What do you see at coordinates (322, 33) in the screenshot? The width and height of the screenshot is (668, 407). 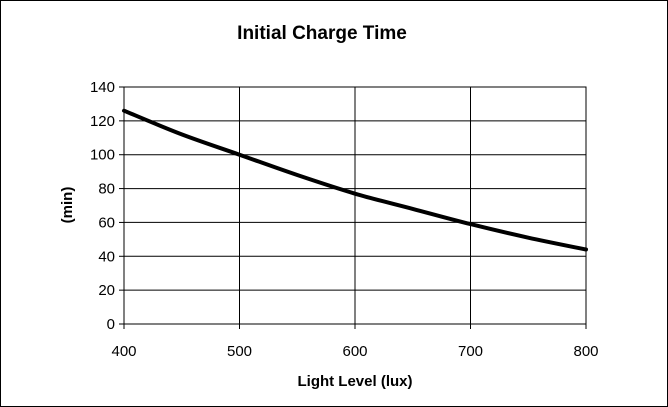 I see `chart-title: Initial Charge Time` at bounding box center [322, 33].